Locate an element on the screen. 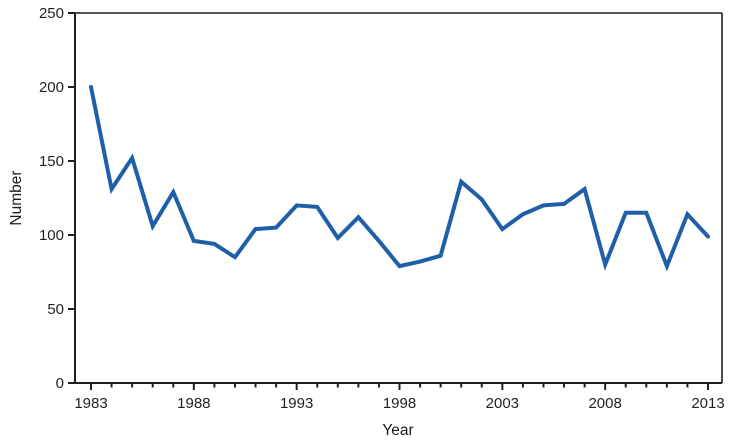  y-axis-title: Number is located at coordinates (16, 197).